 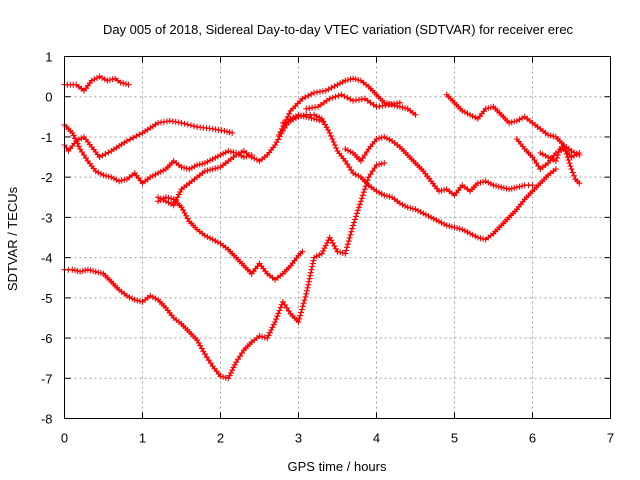 I want to click on y-tick-label: -2, so click(x=47, y=177).